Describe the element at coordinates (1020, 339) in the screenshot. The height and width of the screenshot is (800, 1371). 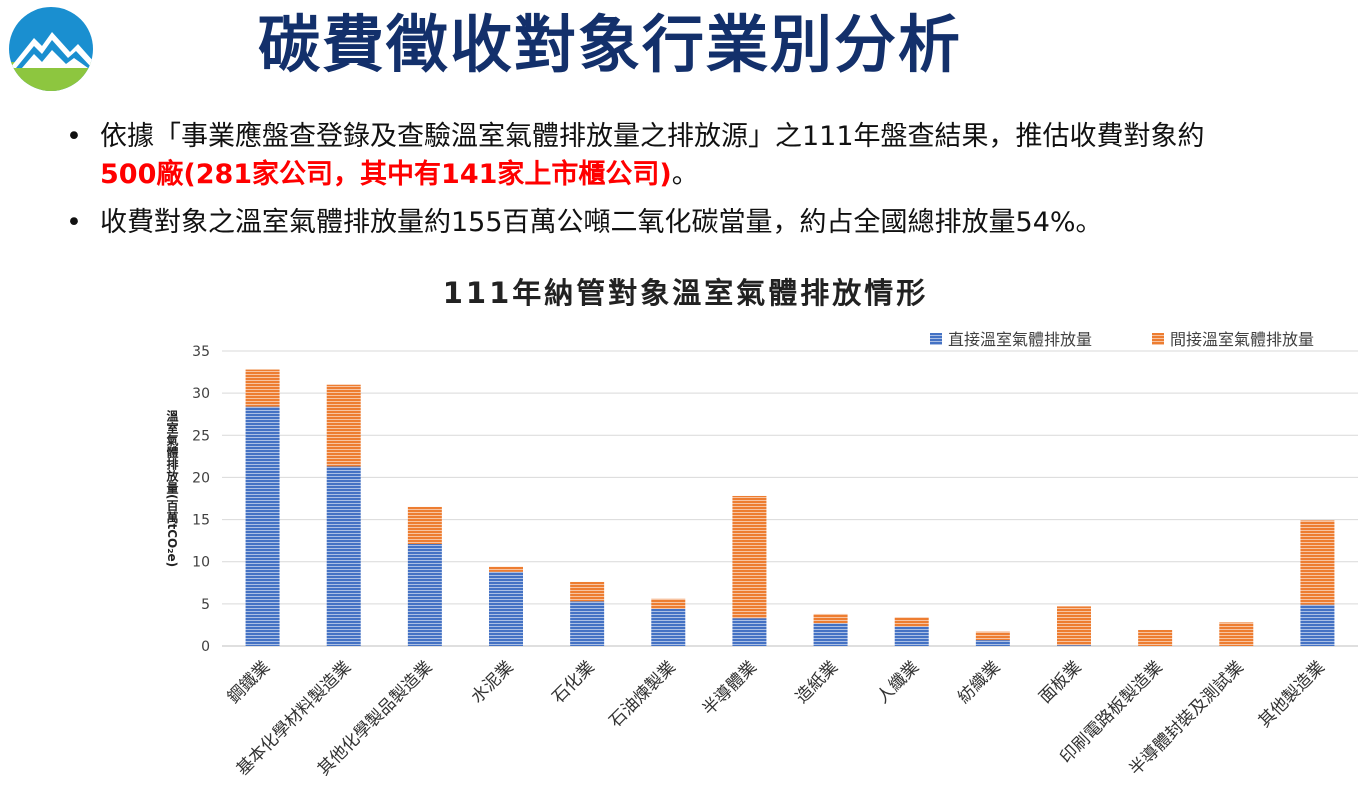
I see `legend-label-0: 直接溫室氣體排放量` at that location.